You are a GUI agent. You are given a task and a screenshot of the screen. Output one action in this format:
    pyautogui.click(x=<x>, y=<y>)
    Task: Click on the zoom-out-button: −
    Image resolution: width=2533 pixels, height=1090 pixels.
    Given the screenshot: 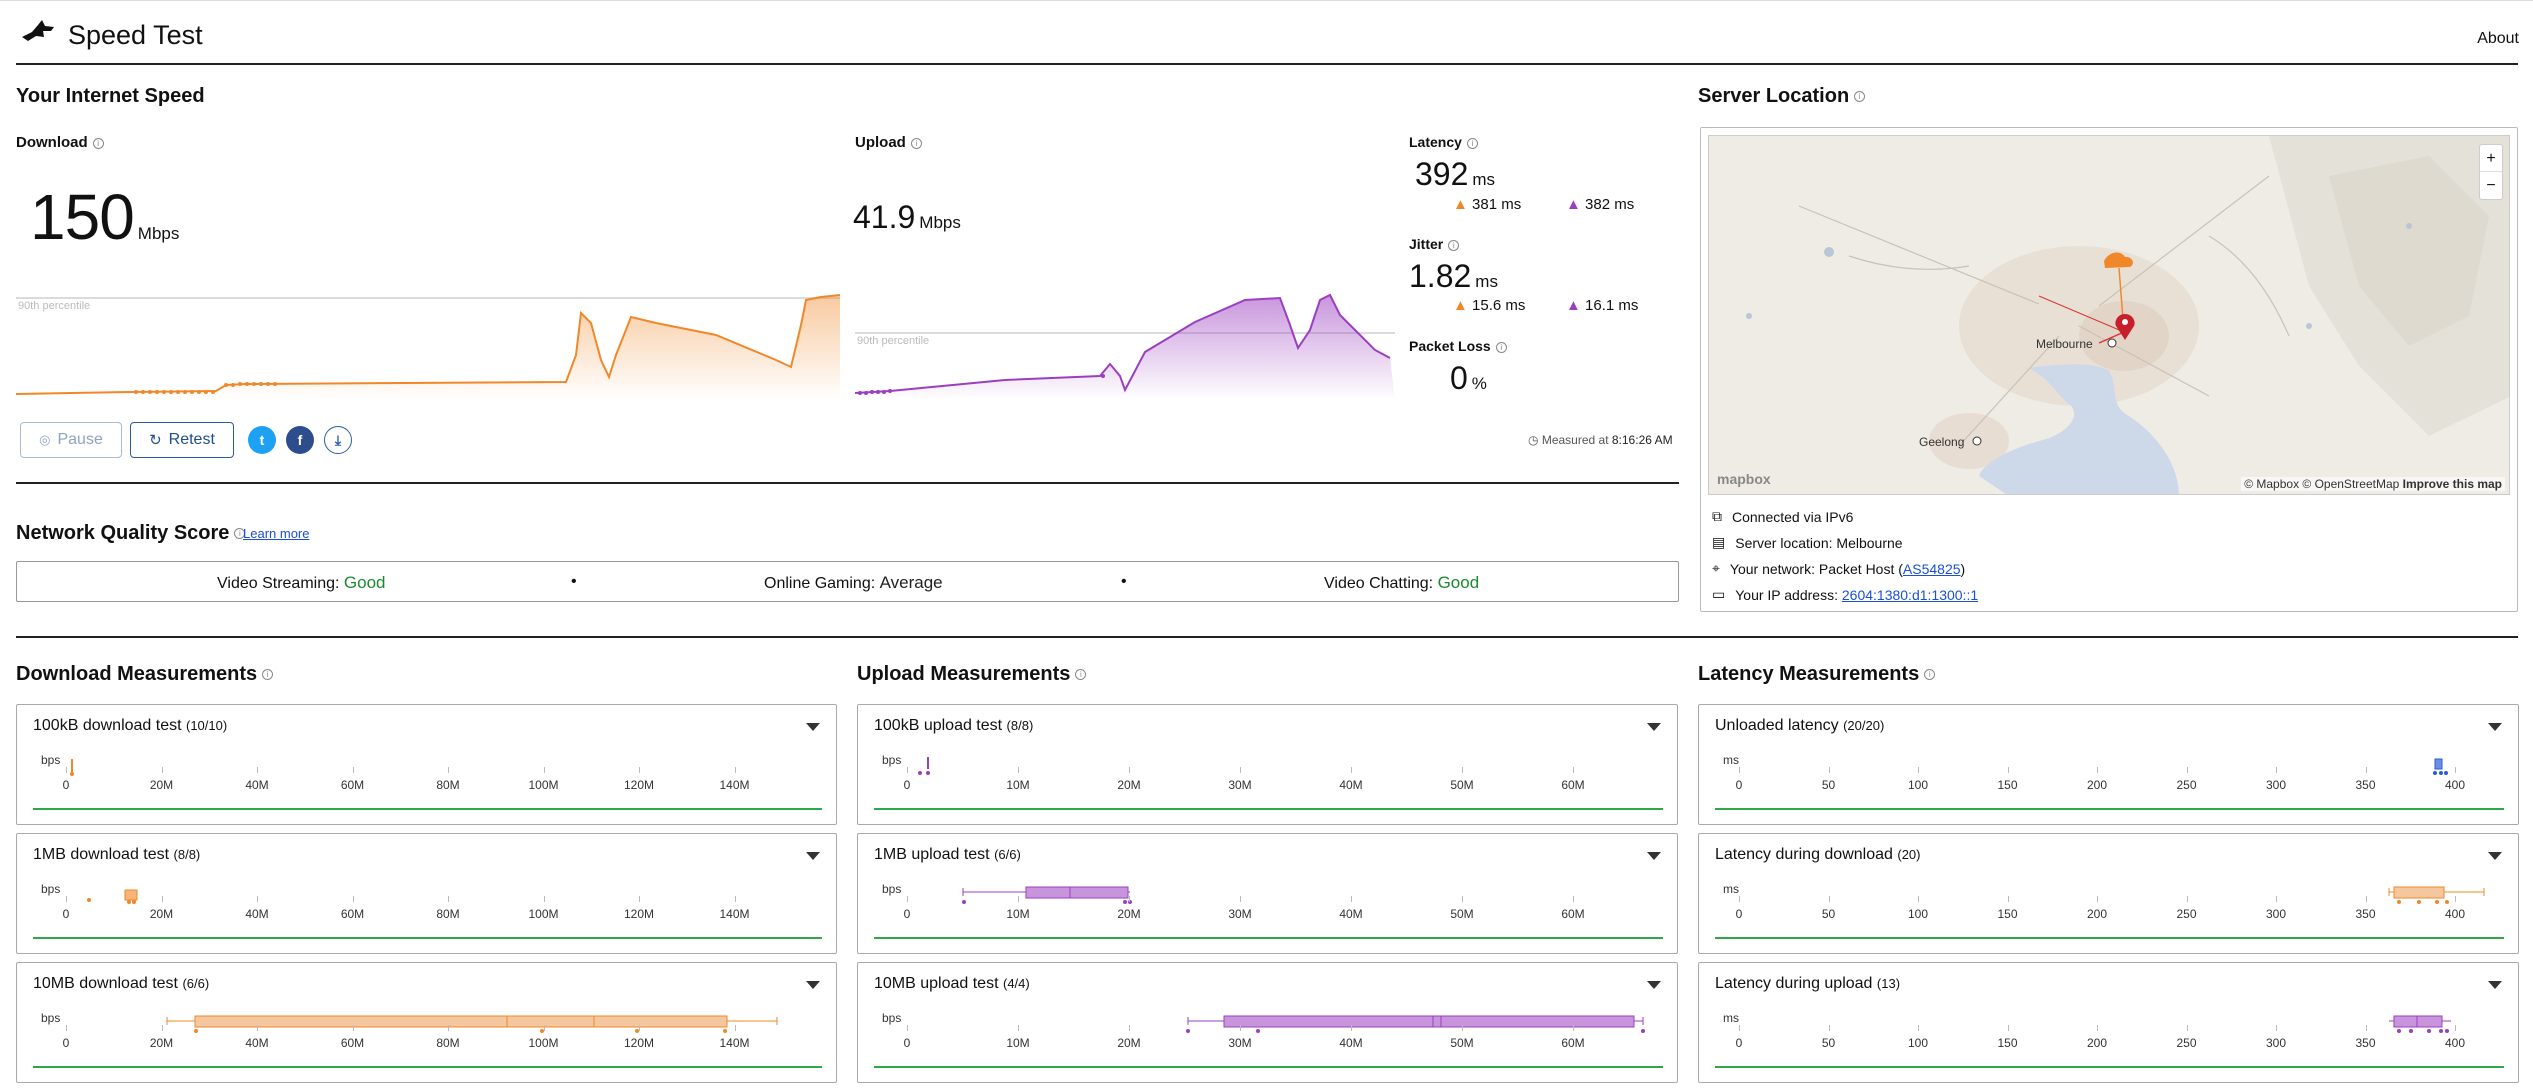 What is the action you would take?
    pyautogui.click(x=2491, y=185)
    